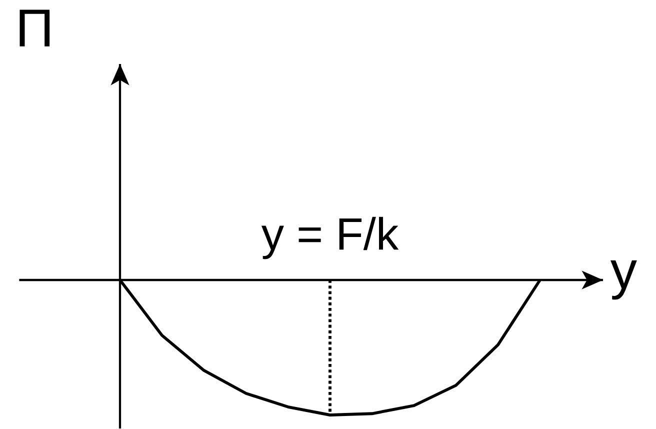  What do you see at coordinates (330, 238) in the screenshot?
I see `text: y = F/k` at bounding box center [330, 238].